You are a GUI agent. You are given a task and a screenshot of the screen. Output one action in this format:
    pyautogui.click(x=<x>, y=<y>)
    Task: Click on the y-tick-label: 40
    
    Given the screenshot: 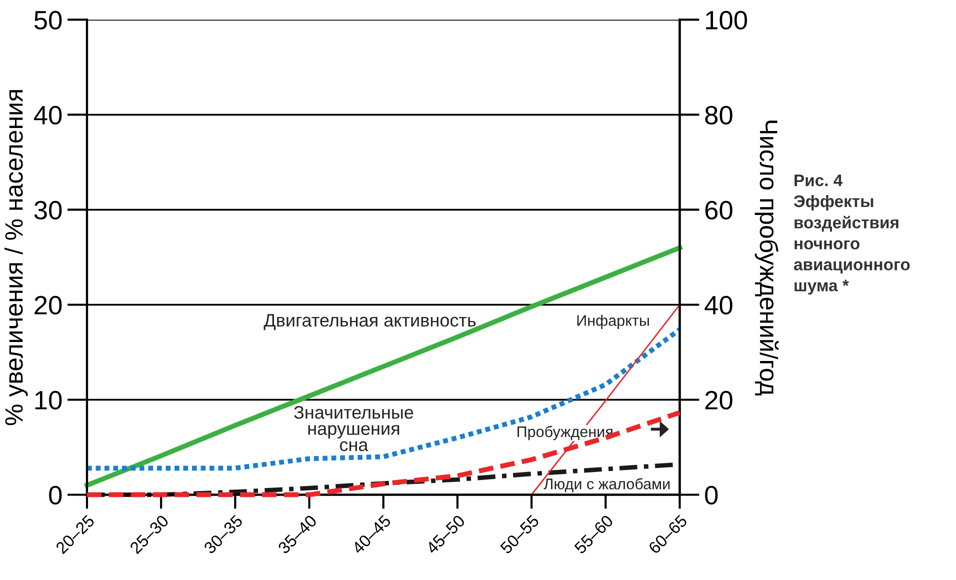 What is the action you would take?
    pyautogui.click(x=48, y=115)
    